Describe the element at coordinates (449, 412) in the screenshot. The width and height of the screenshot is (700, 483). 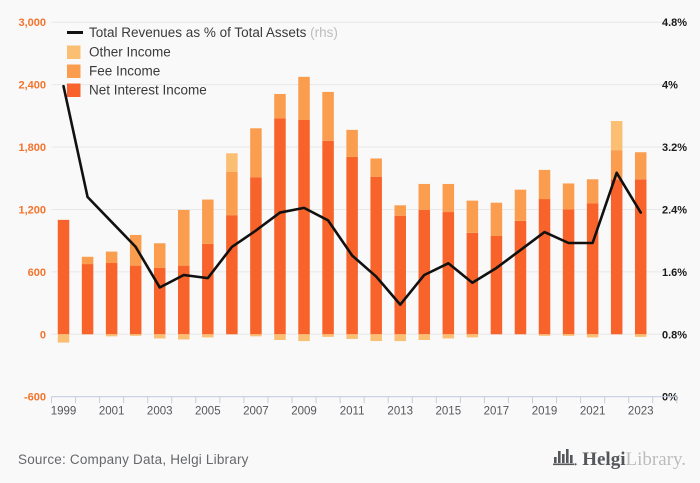
I see `x-axis-label: 2015` at that location.